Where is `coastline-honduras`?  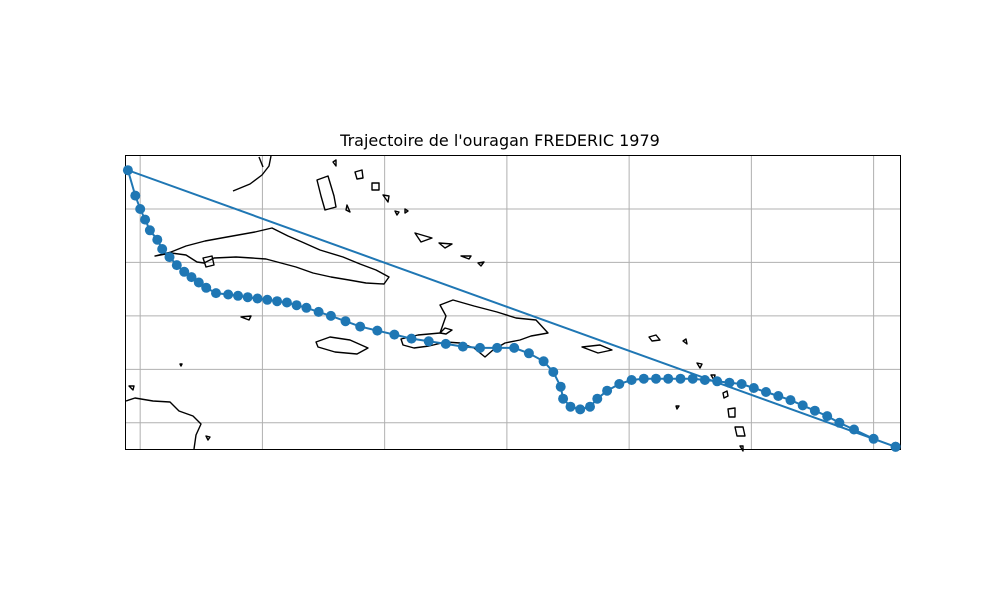
coastline-honduras is located at coordinates (163, 423).